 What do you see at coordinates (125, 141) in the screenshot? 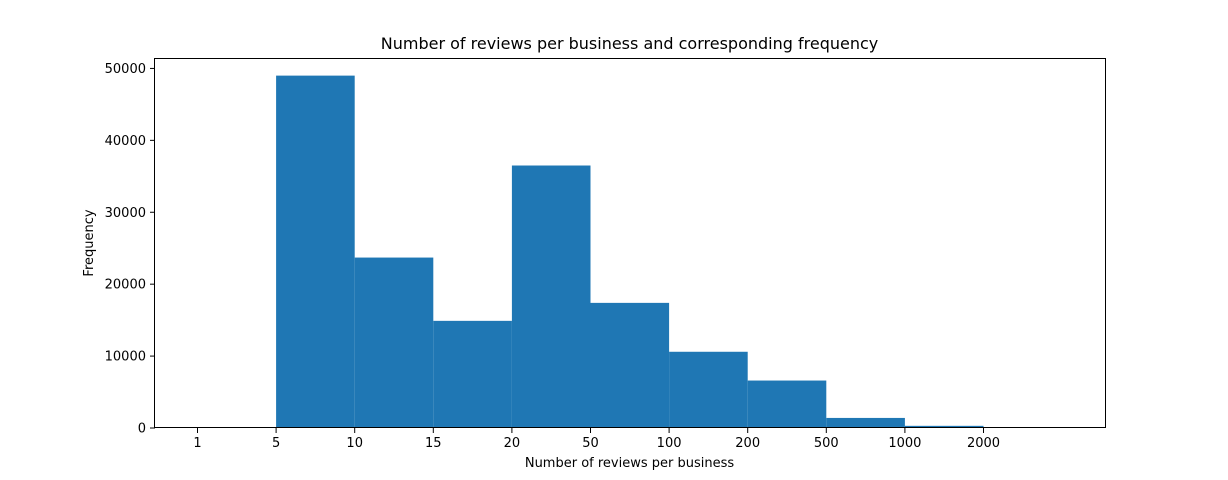
I see `y-tick-label: 40000` at bounding box center [125, 141].